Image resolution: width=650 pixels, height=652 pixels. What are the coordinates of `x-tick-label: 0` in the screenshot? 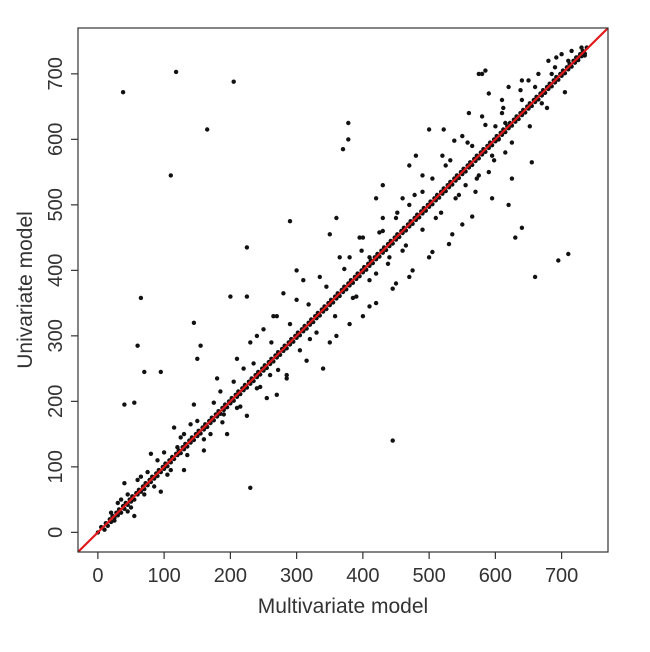 It's located at (97, 576).